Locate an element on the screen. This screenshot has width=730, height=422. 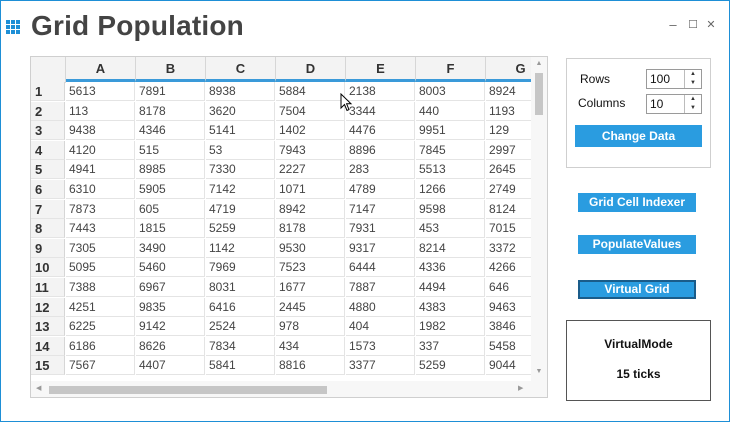
grid-cell: 3490 is located at coordinates (170, 248).